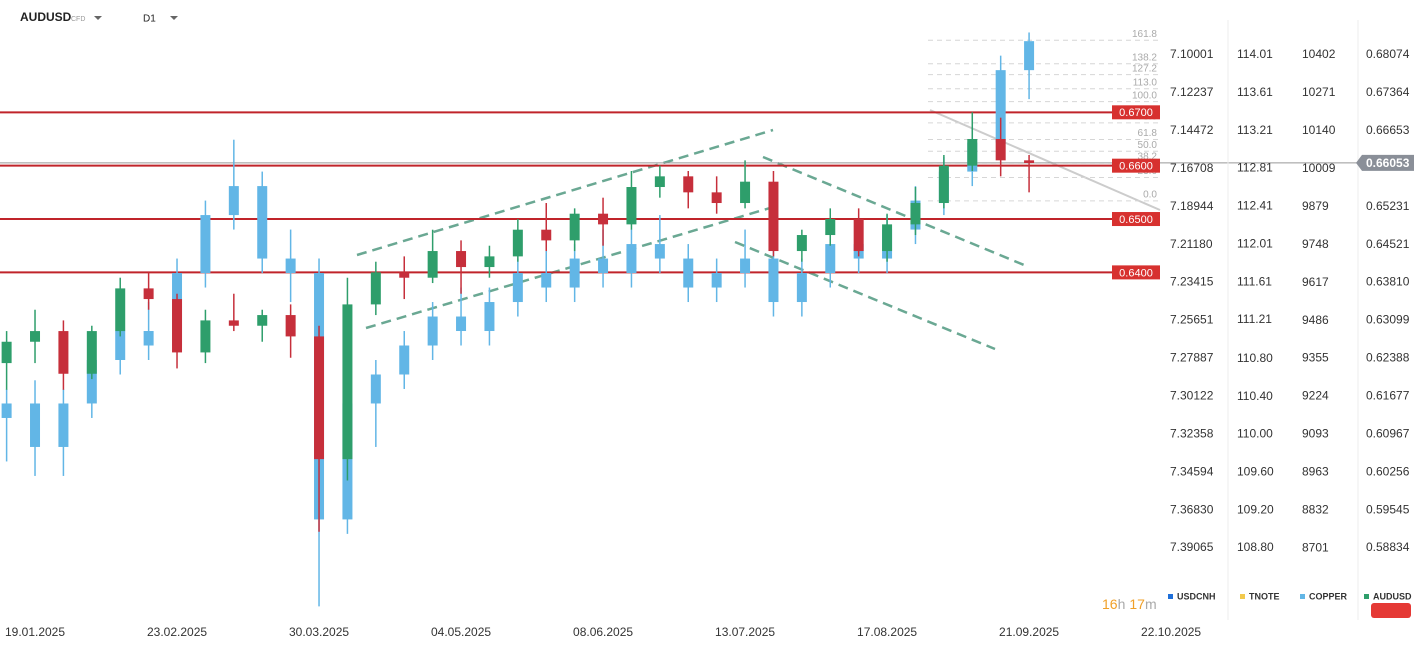 This screenshot has height=650, width=1426. Describe the element at coordinates (1388, 206) in the screenshot. I see `y-tick-label: 0.65231` at that location.